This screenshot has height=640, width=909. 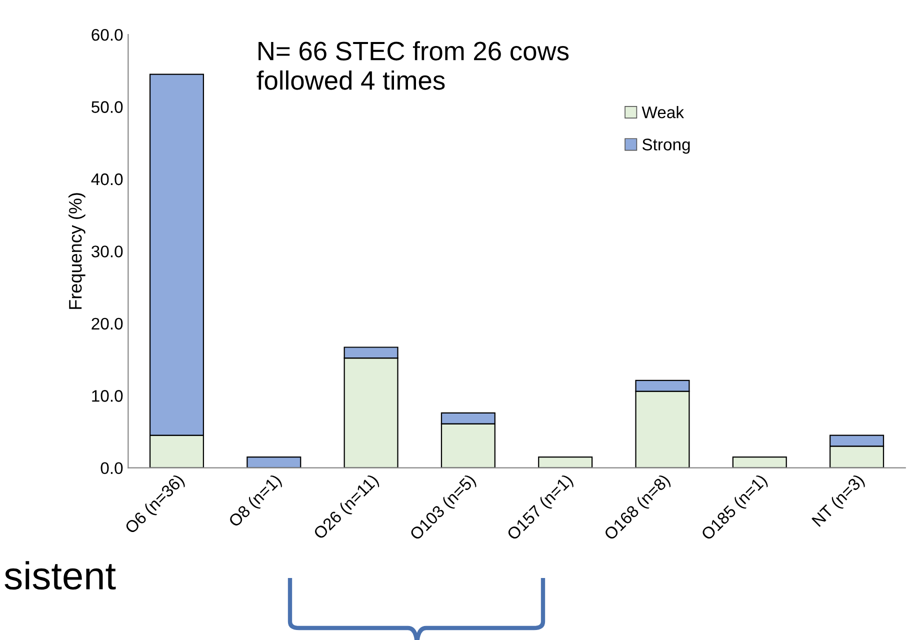 What do you see at coordinates (107, 396) in the screenshot?
I see `y-tick-label: 10.0` at bounding box center [107, 396].